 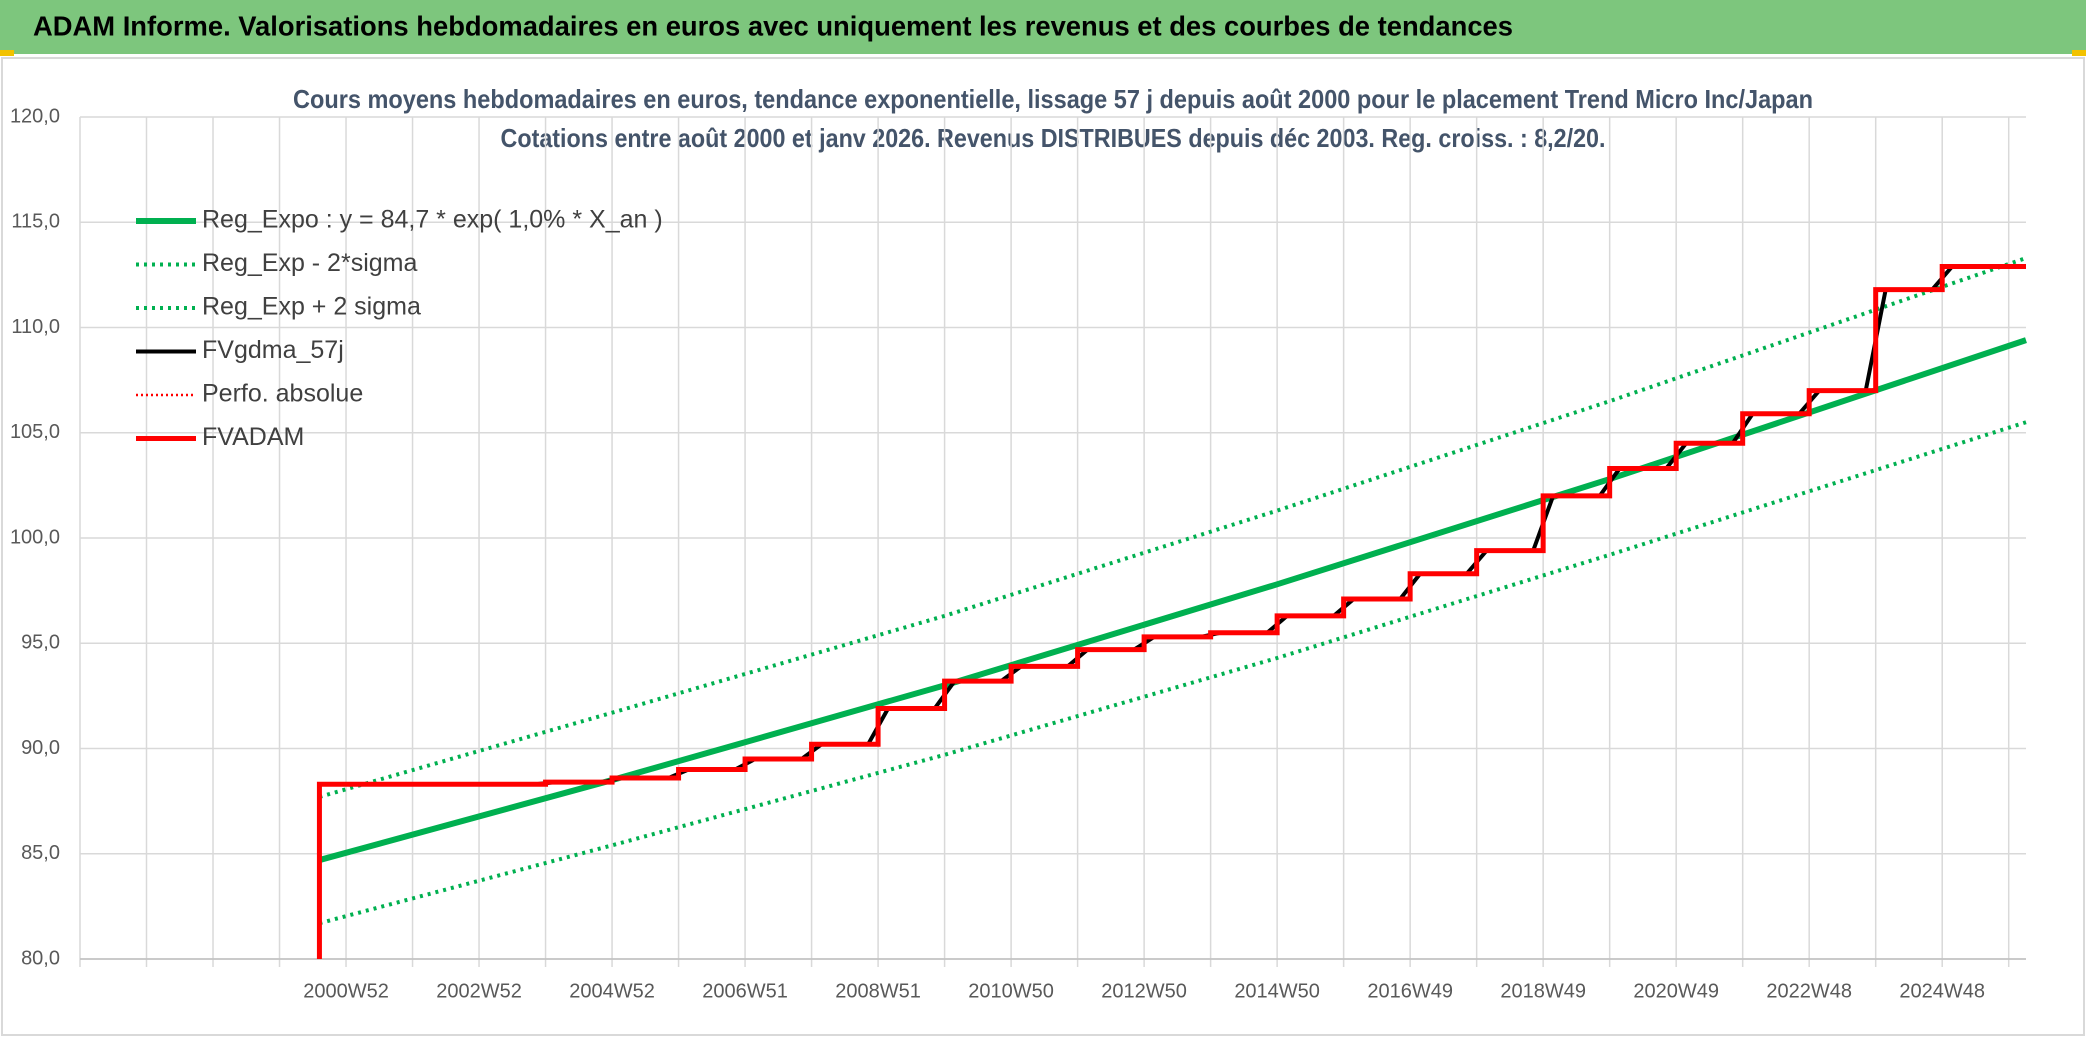 I want to click on y-tick-label: 115,0, so click(x=35, y=222).